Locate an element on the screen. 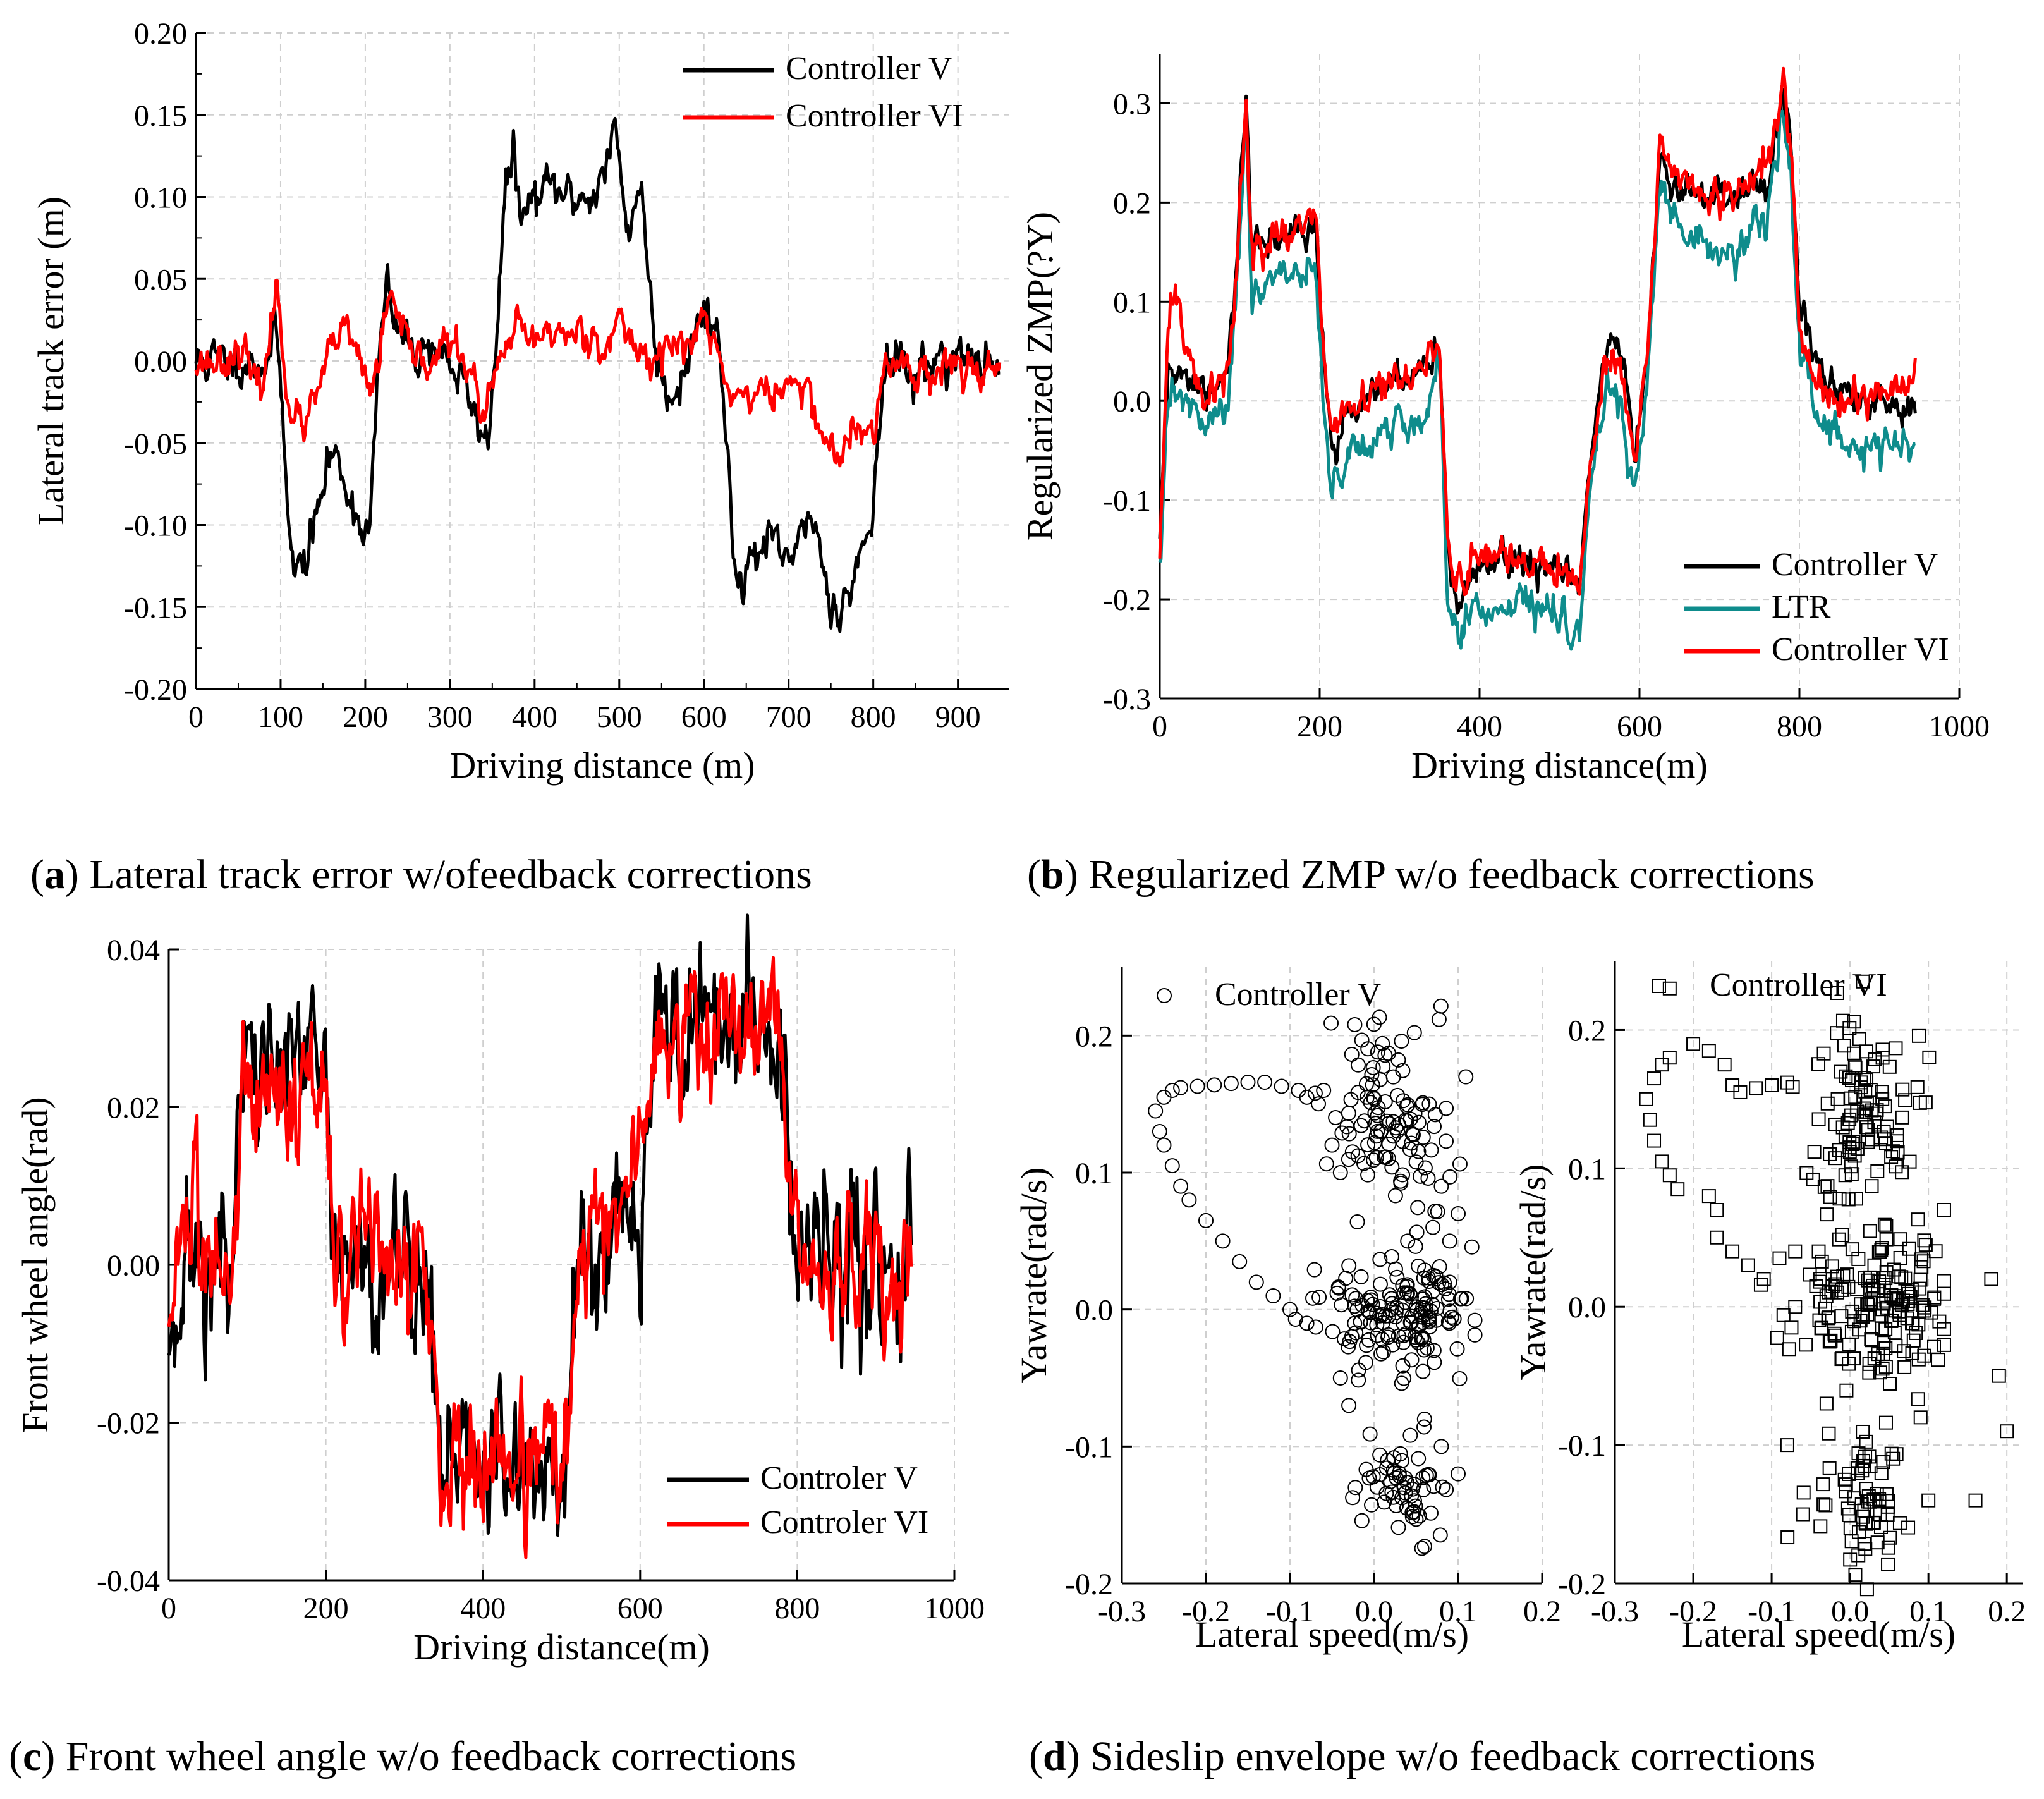 This screenshot has height=1799, width=2044. legend-label-controller-vi: Controller VI is located at coordinates (1799, 985).